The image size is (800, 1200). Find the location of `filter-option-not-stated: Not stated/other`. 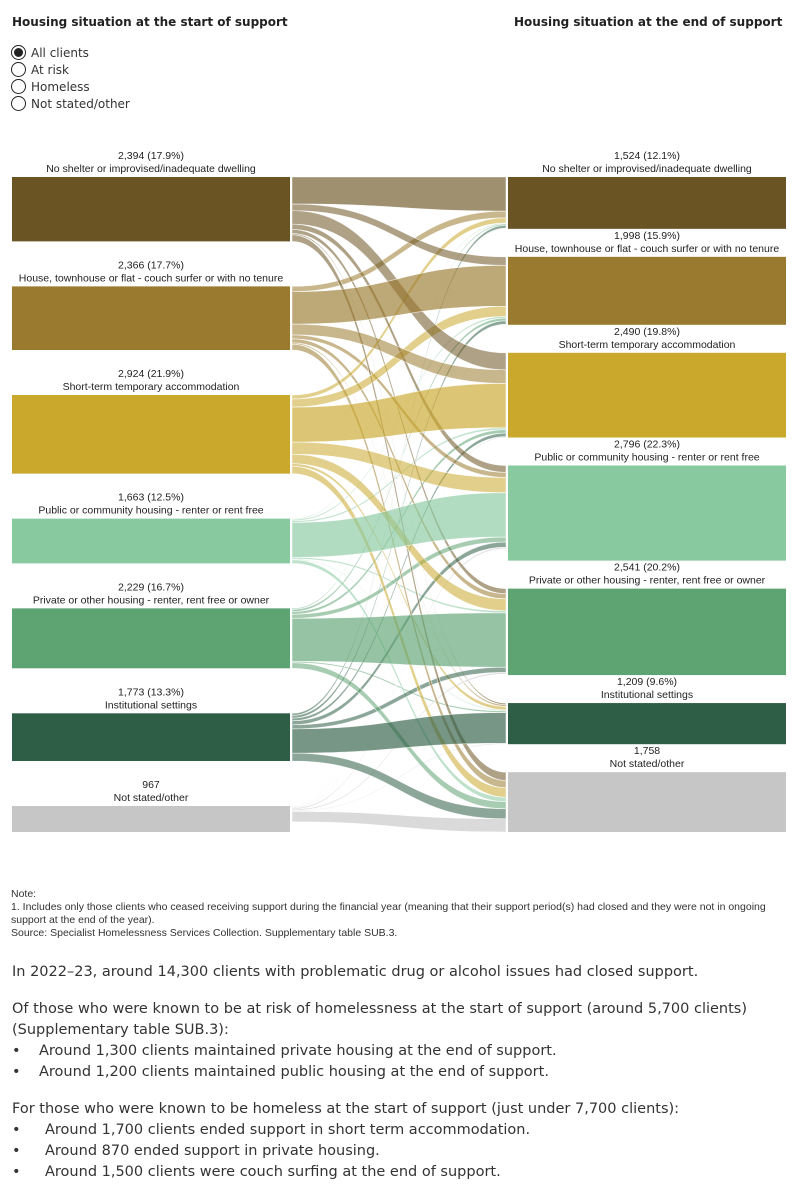

filter-option-not-stated: Not stated/other is located at coordinates (70, 103).